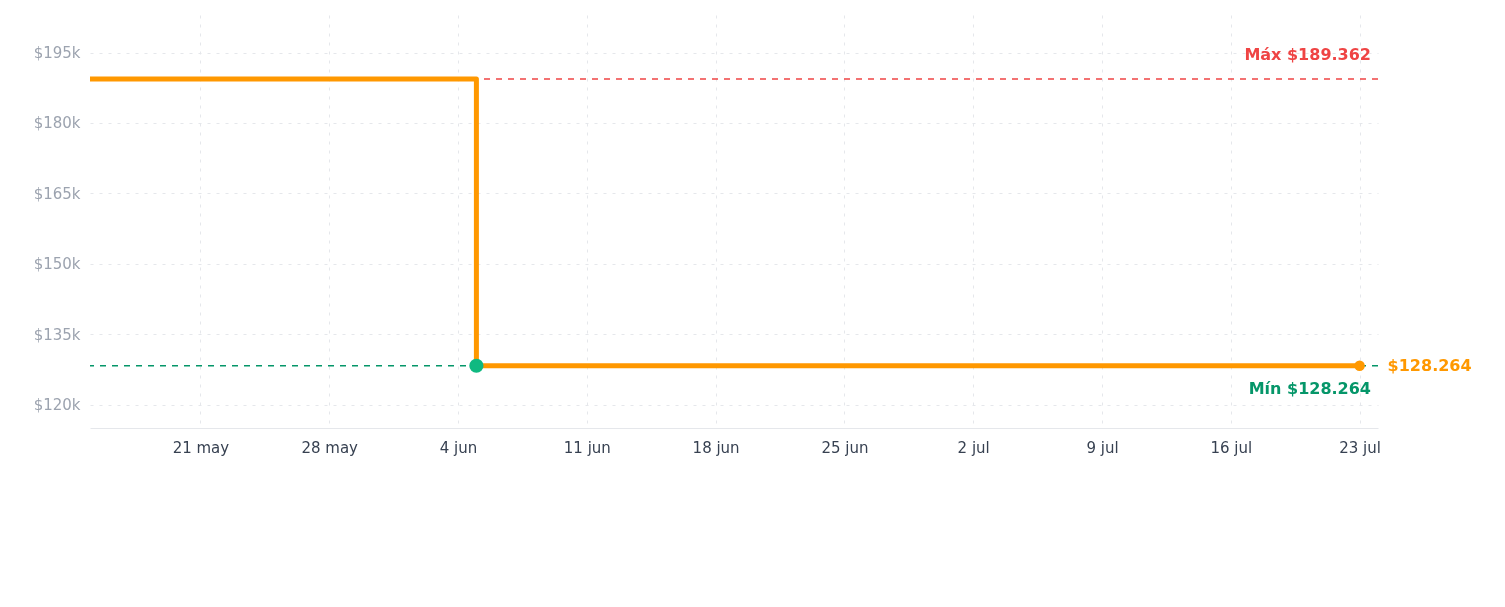 The height and width of the screenshot is (607, 1505). I want to click on x-tick-label: 23 jul, so click(1360, 447).